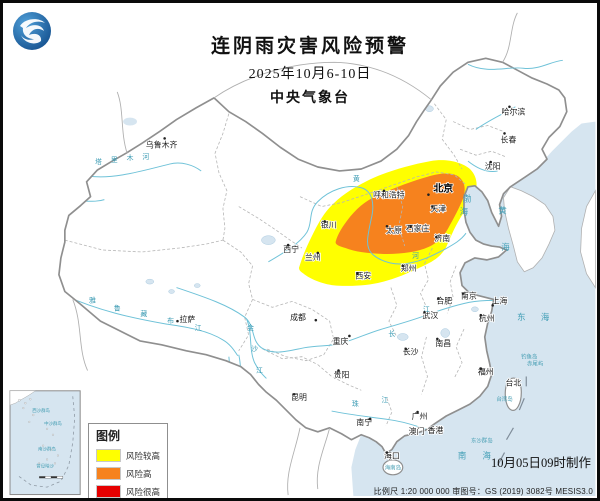  Describe the element at coordinates (130, 121) in the screenshot. I see `foreign-lake` at that location.